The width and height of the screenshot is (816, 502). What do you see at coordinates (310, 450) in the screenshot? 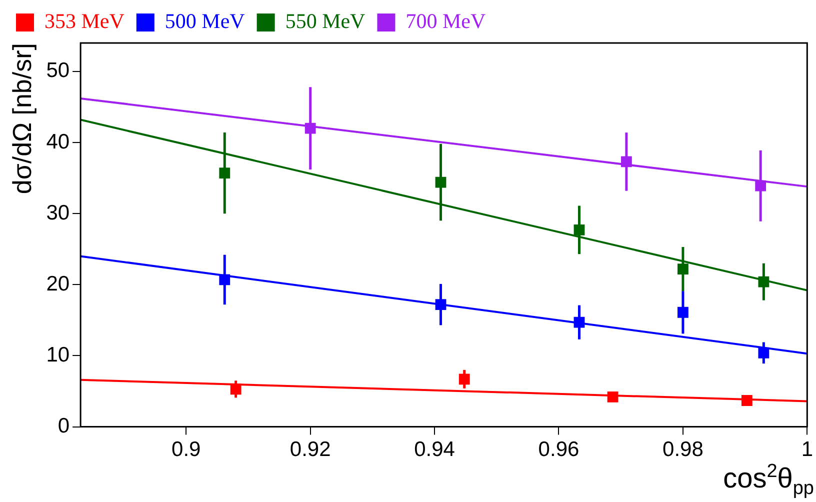
I see `x-tick-label: 0.92` at bounding box center [310, 450].